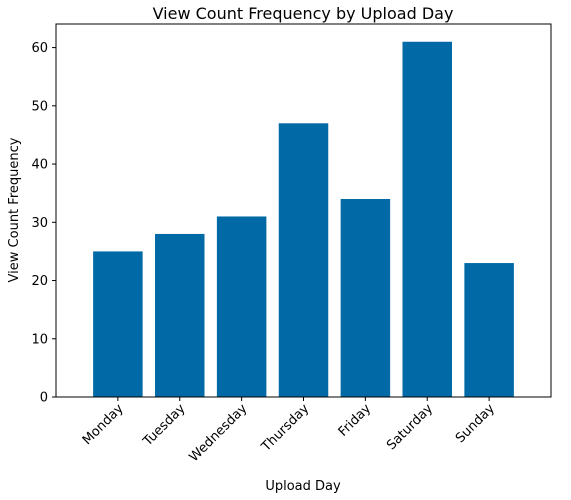 The width and height of the screenshot is (571, 500). I want to click on y-tick-label: 30, so click(39, 223).